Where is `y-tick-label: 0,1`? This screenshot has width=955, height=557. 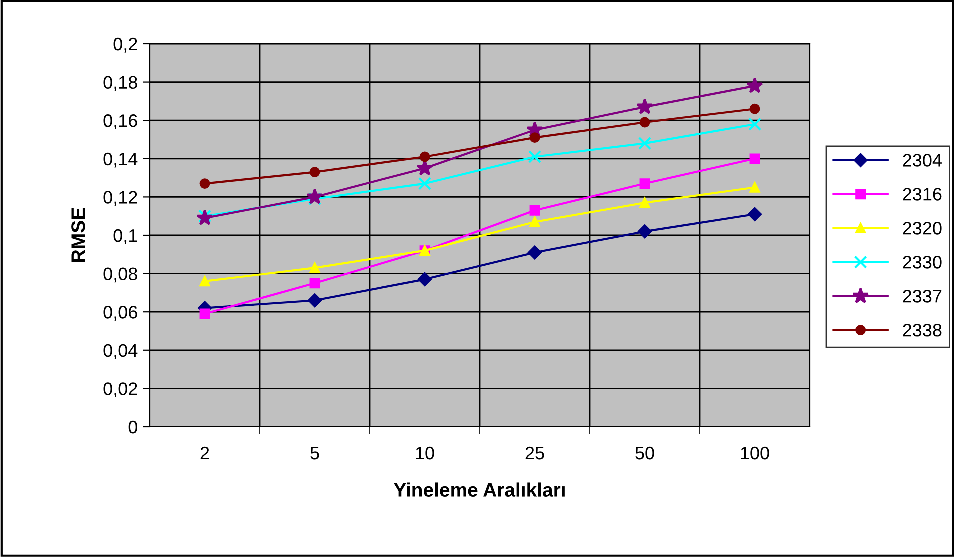
y-tick-label: 0,1 is located at coordinates (126, 236).